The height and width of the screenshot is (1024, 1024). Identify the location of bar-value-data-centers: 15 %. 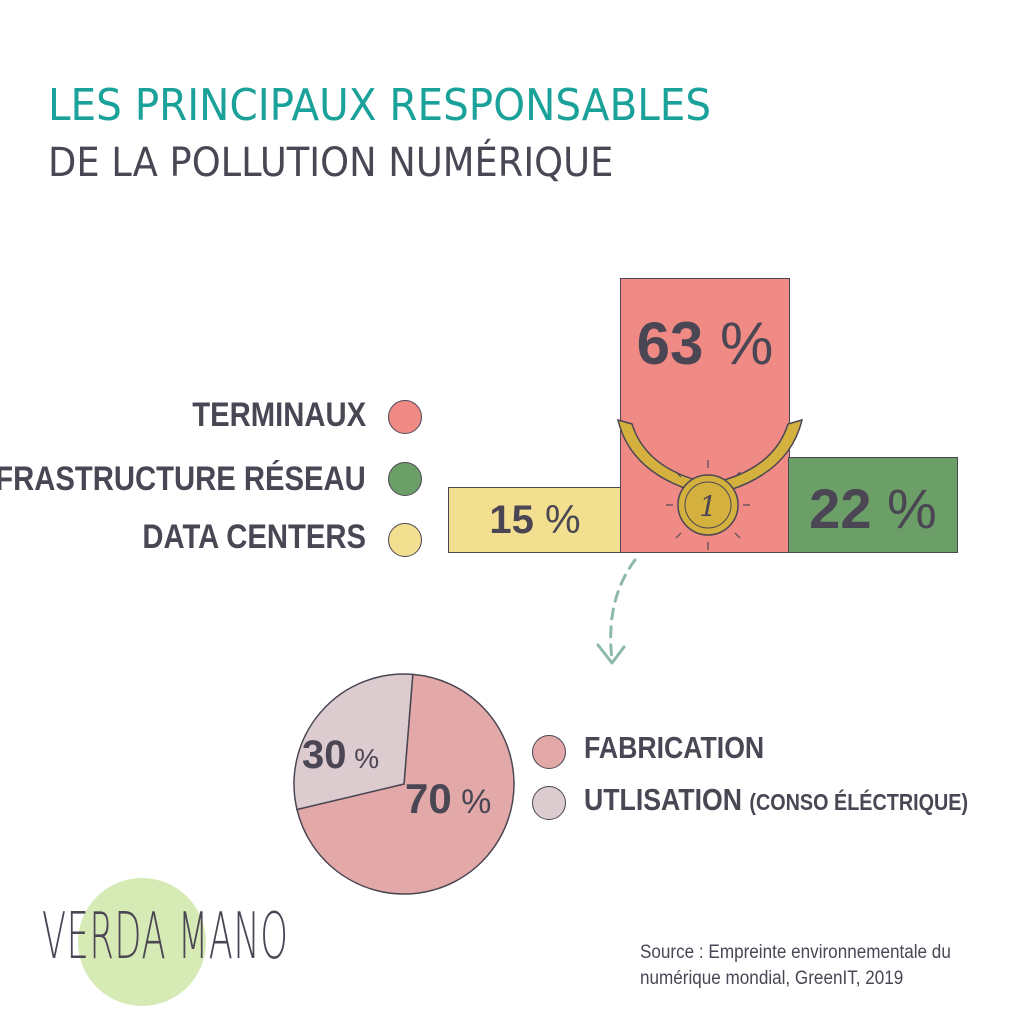
(535, 520).